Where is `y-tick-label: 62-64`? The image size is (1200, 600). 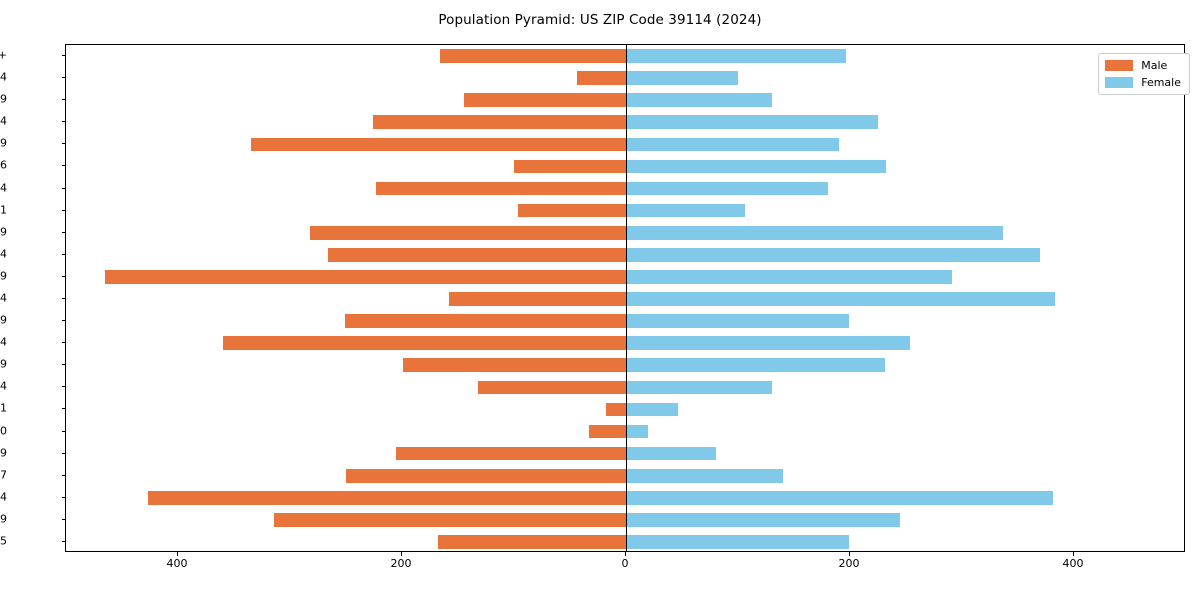
y-tick-label: 62-64 is located at coordinates (3, 188).